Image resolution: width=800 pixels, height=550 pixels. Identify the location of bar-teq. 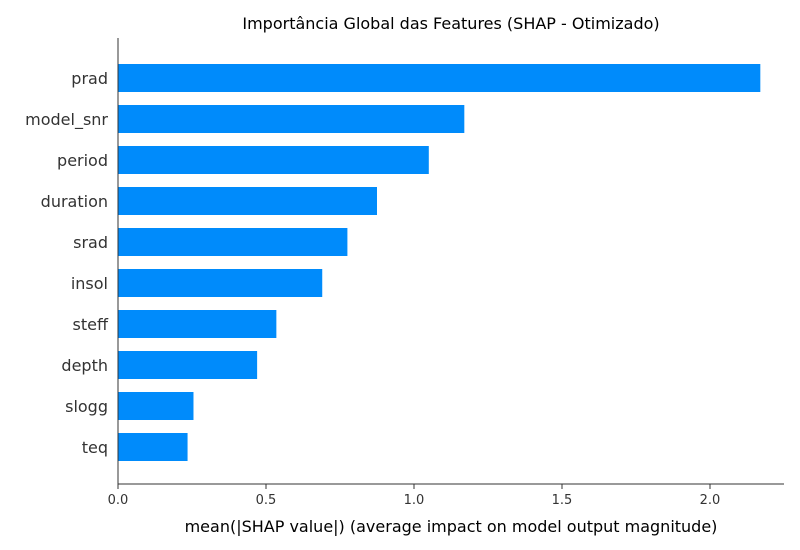
(153, 447).